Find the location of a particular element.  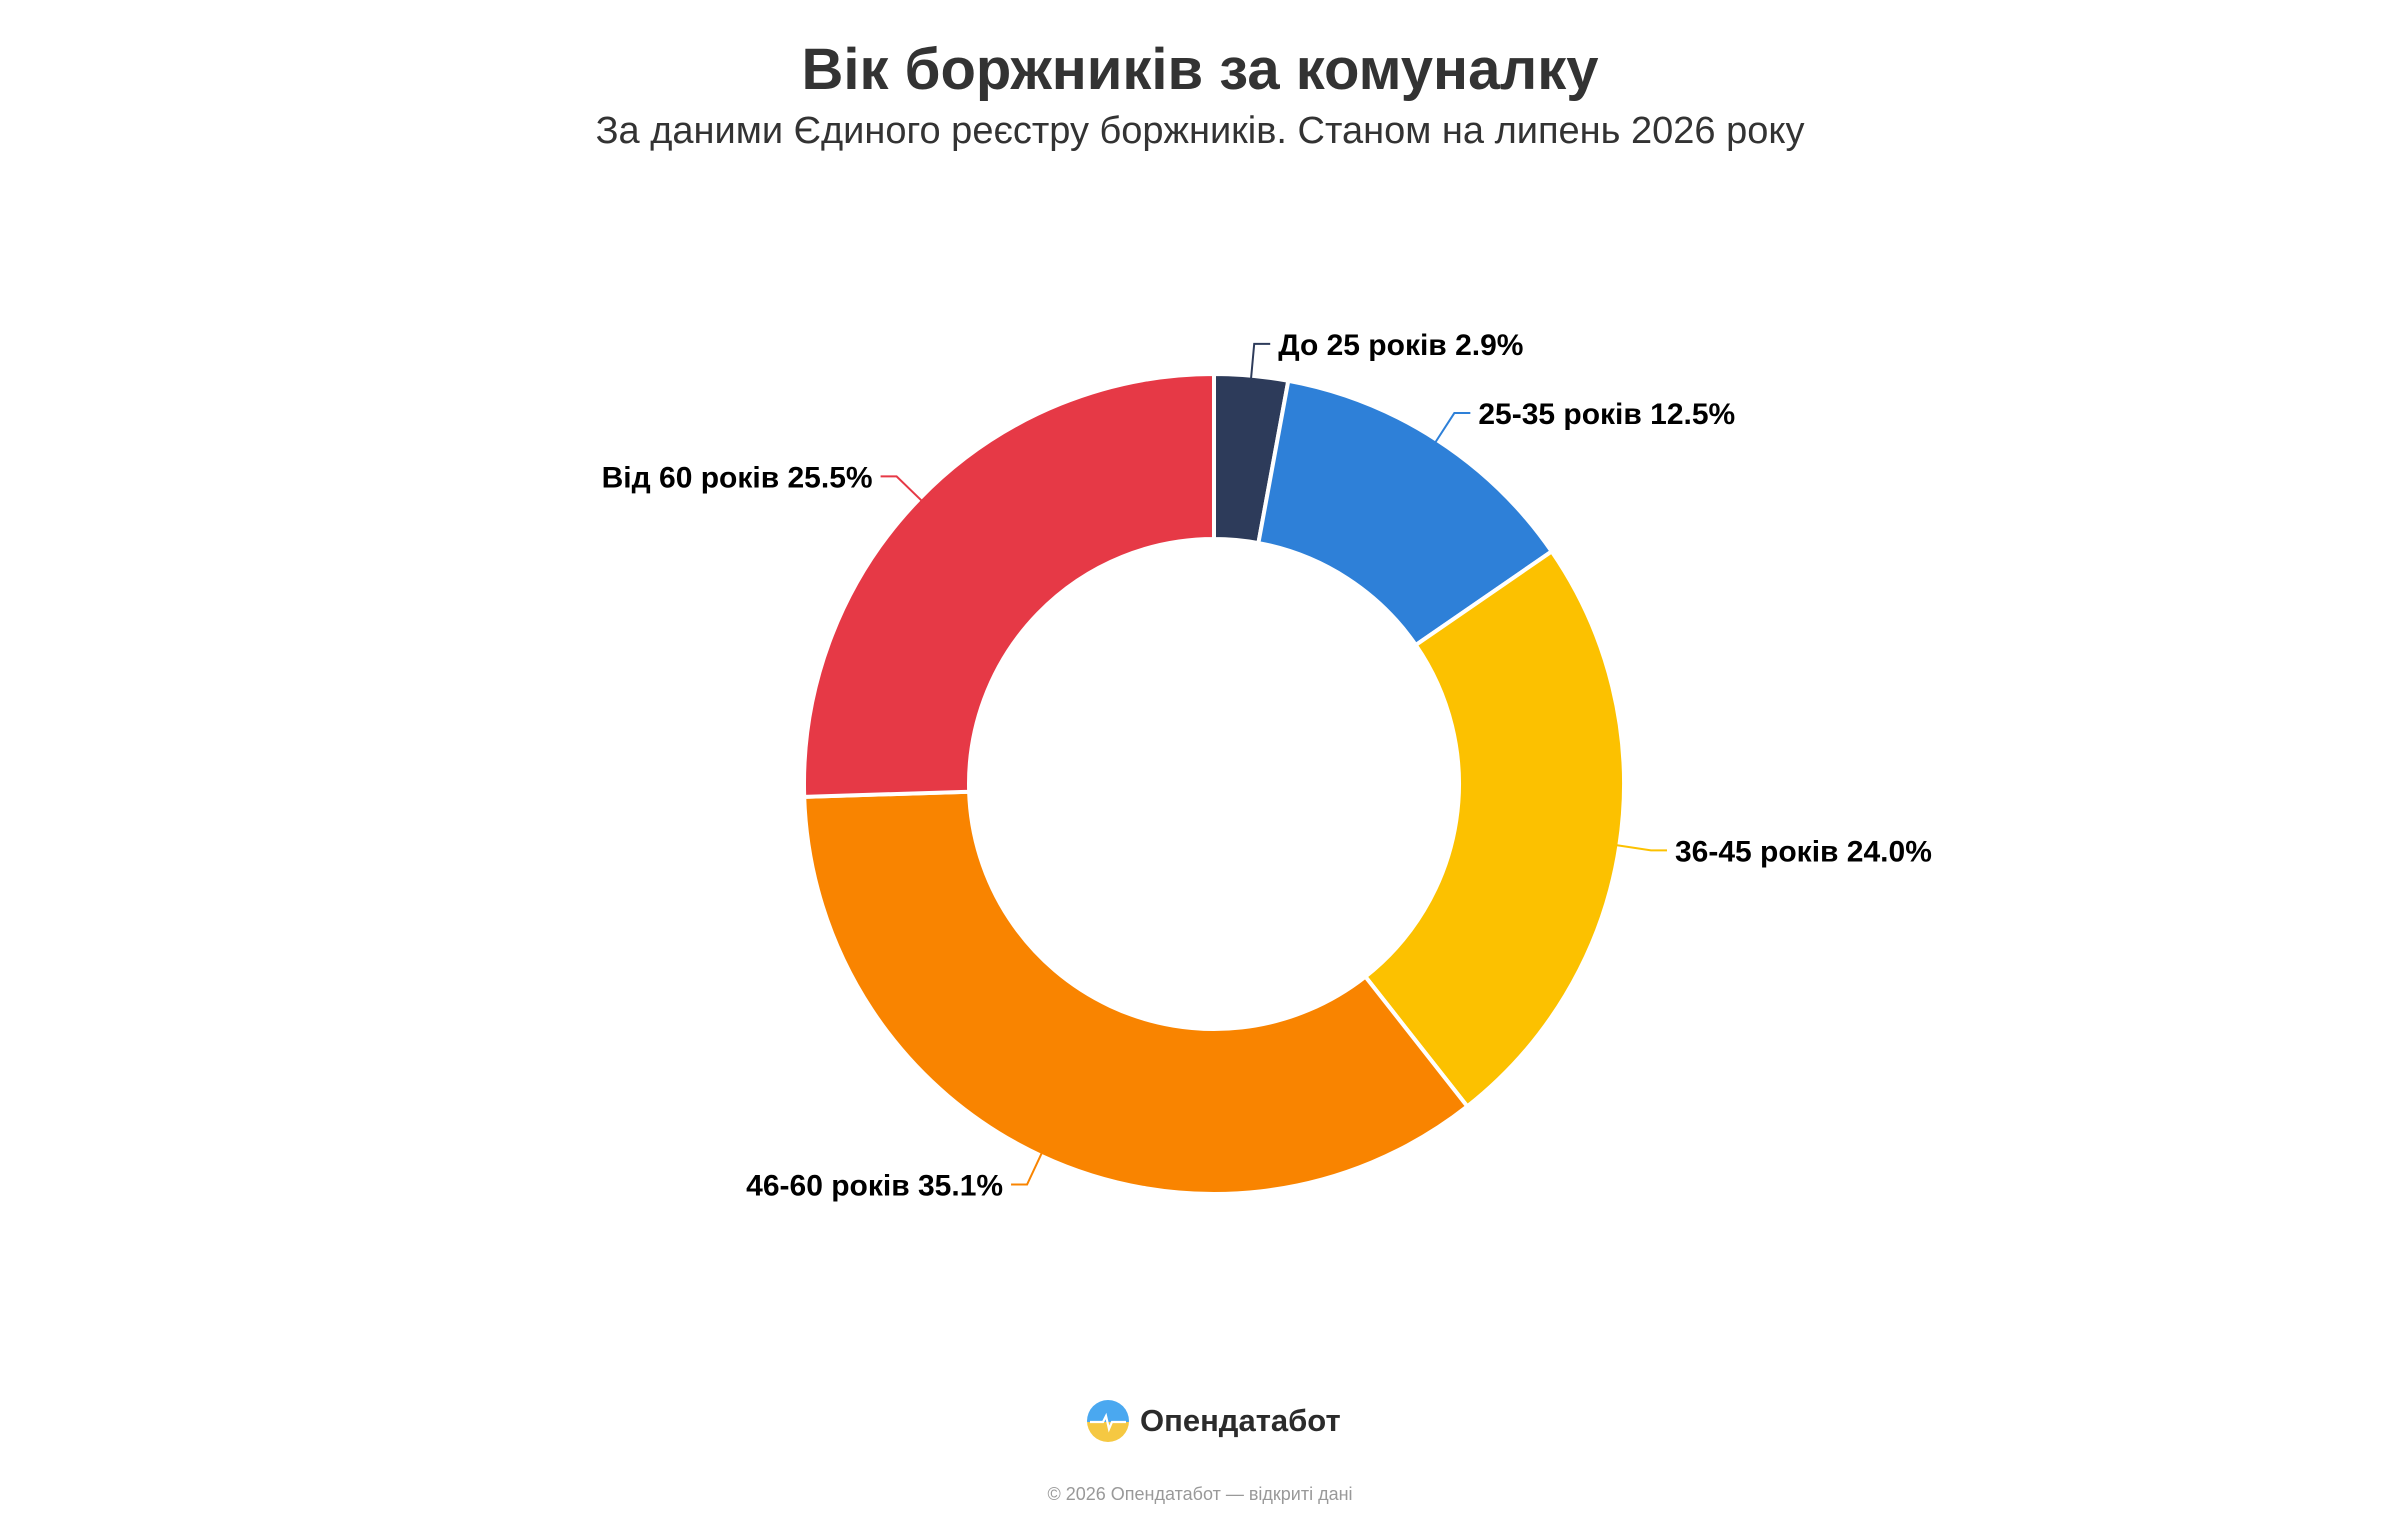

slice-label-25-35-років: 25-35 років 12.5% is located at coordinates (1606, 414).